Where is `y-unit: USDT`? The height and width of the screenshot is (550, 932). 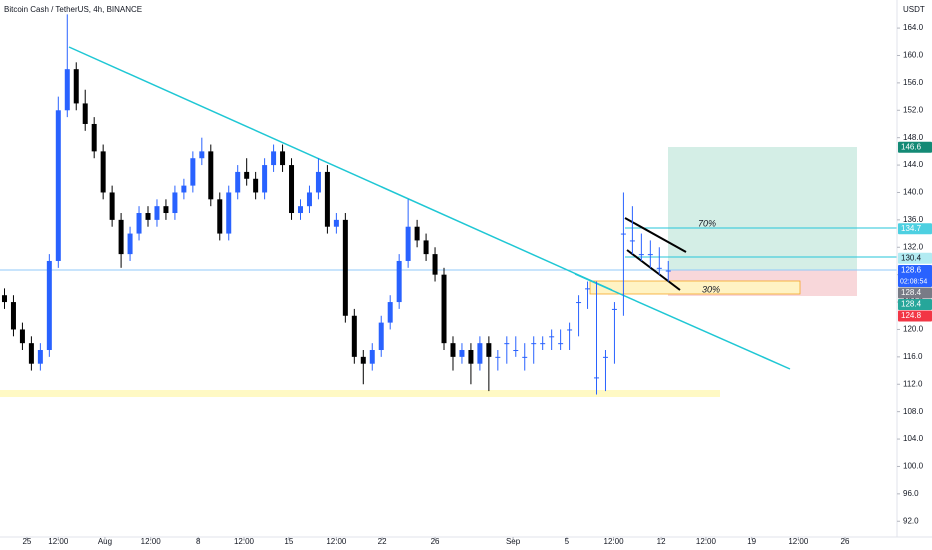 y-unit: USDT is located at coordinates (914, 9).